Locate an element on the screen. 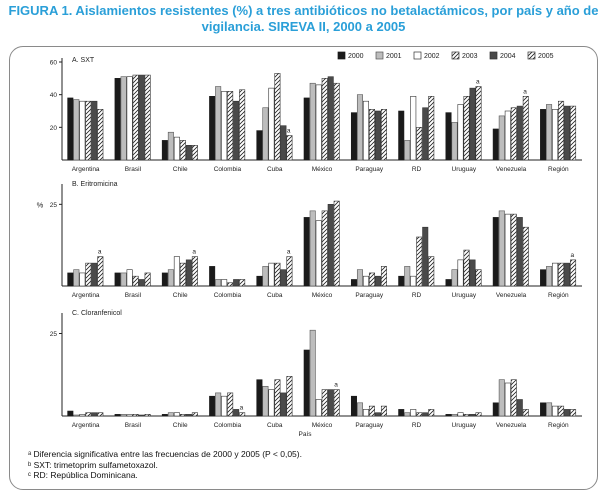  x-tick-label: Cuba is located at coordinates (275, 295).